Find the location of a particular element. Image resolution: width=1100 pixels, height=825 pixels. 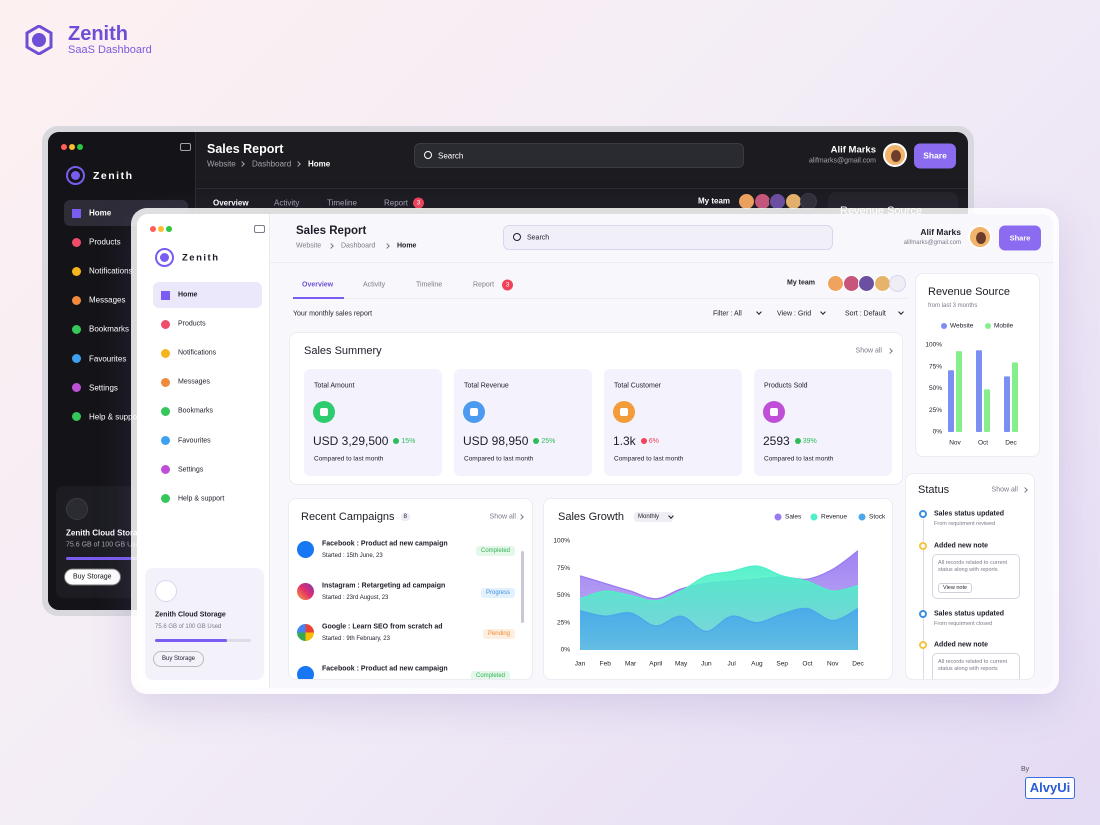

stat-change: 39% is located at coordinates (805, 441).